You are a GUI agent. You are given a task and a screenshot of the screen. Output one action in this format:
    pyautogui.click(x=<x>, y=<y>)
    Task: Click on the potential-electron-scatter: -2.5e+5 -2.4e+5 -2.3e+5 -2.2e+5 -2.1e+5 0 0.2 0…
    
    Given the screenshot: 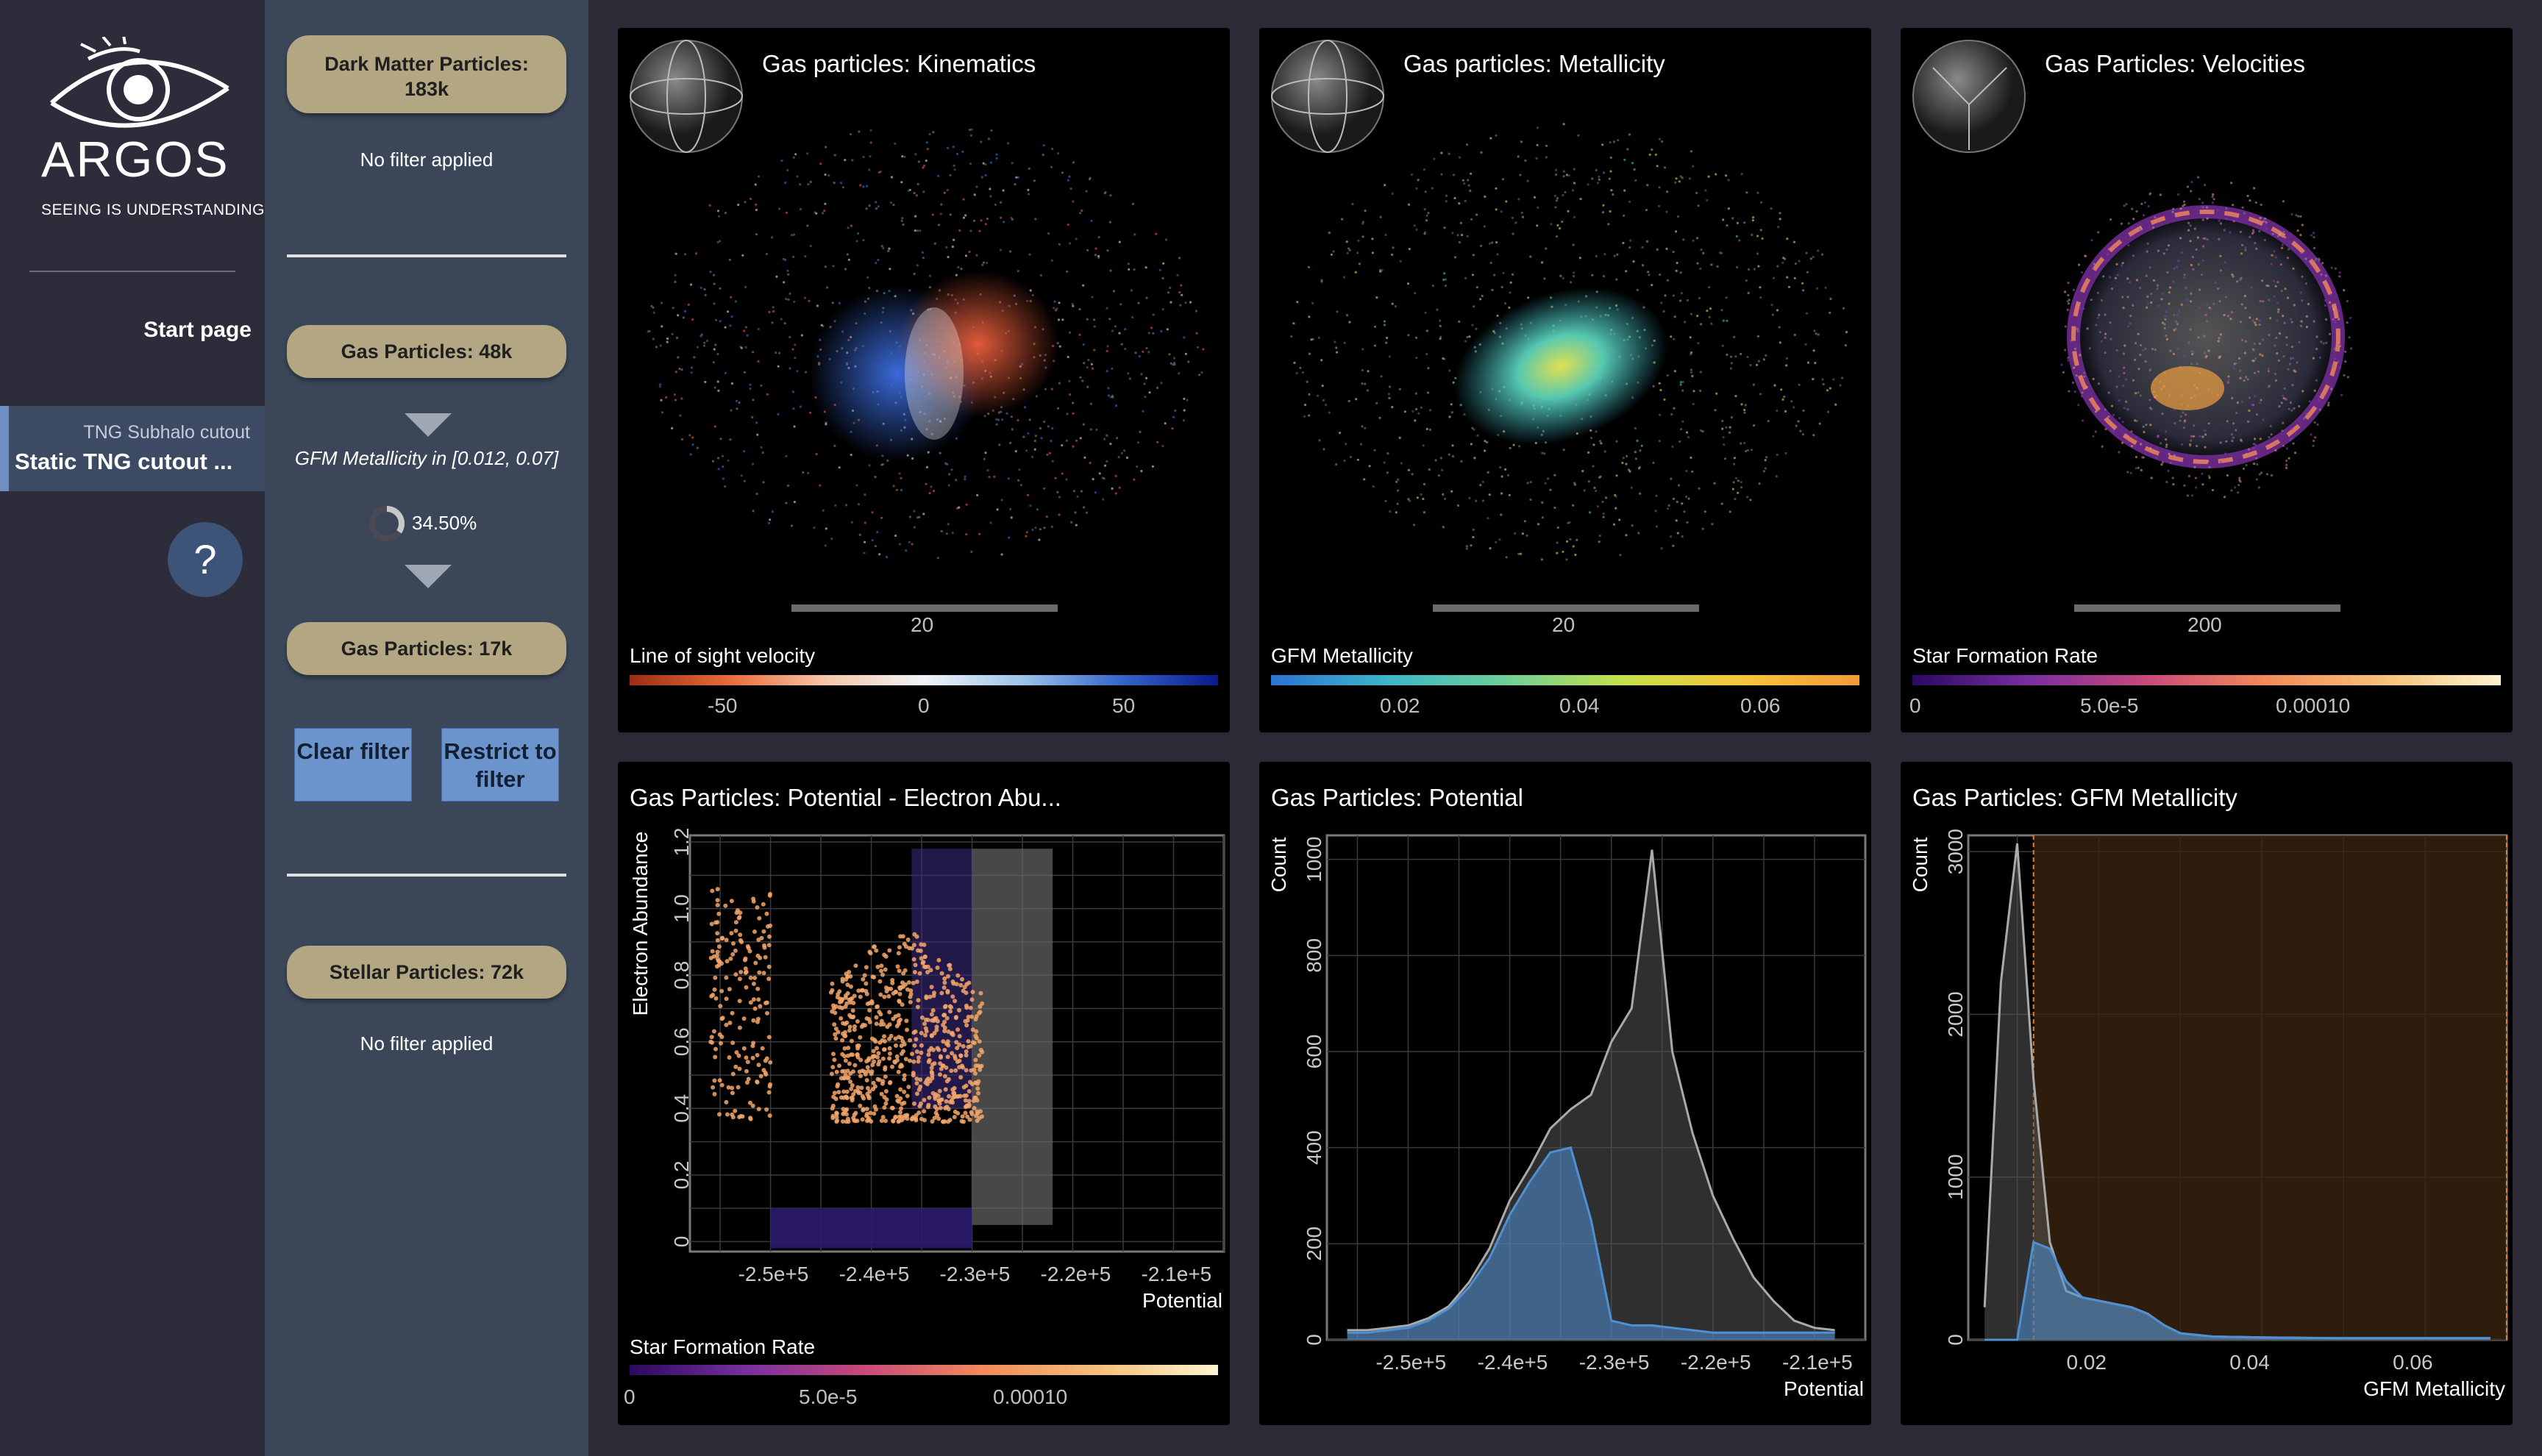 What is the action you would take?
    pyautogui.click(x=924, y=1093)
    